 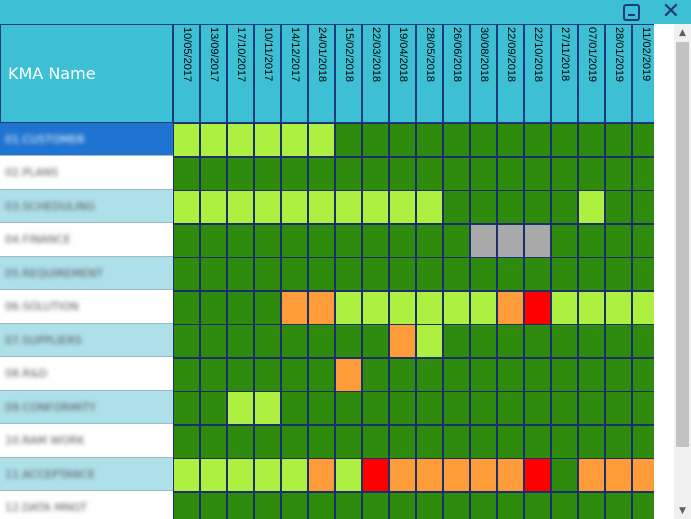 What do you see at coordinates (86, 374) in the screenshot?
I see `kma-name-cell: 08.R&D` at bounding box center [86, 374].